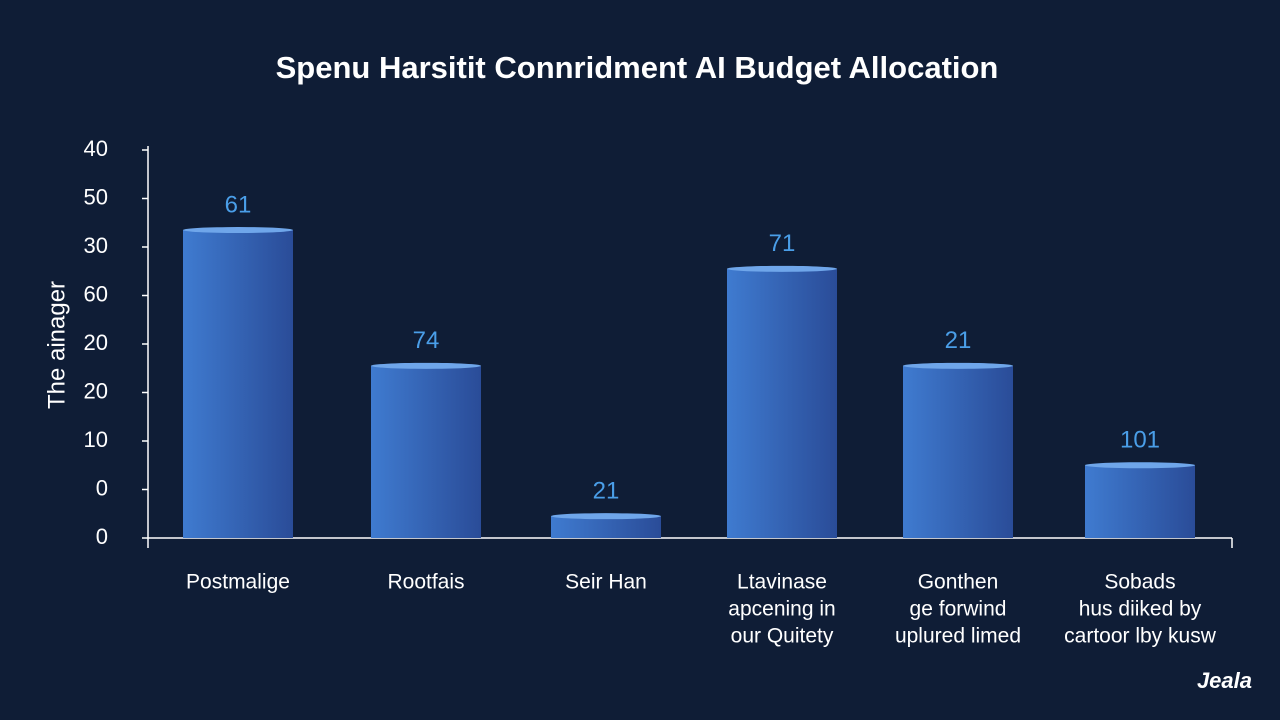 Image resolution: width=1280 pixels, height=720 pixels. I want to click on x-tick-label: Ltavinase, so click(782, 582).